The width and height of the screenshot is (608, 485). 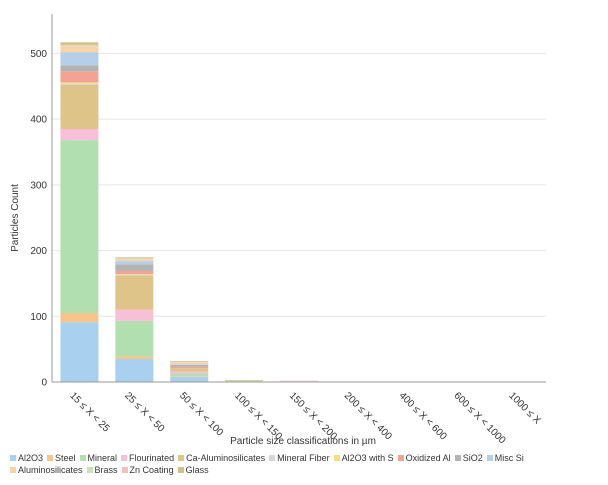 I want to click on legend-label: Oxidized Al, so click(x=428, y=458).